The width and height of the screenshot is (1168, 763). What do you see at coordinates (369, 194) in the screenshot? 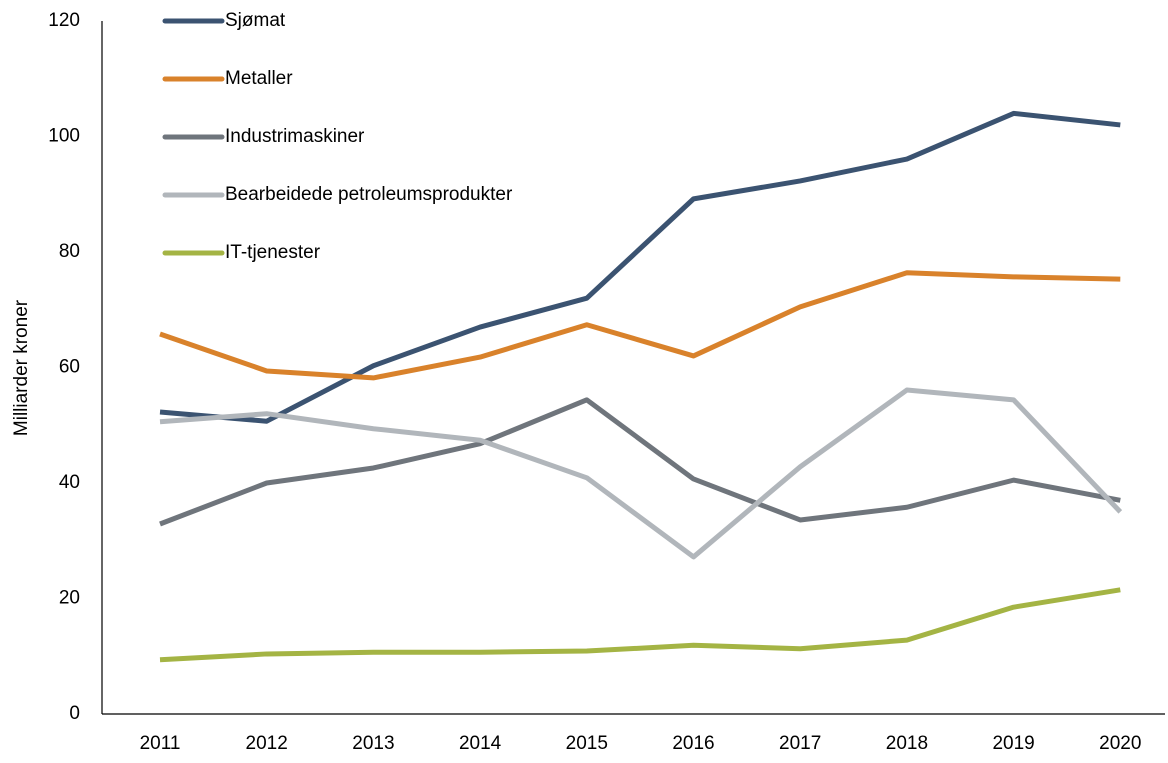
I see `legend-label: Bearbeidede petroleumsprodukter` at bounding box center [369, 194].